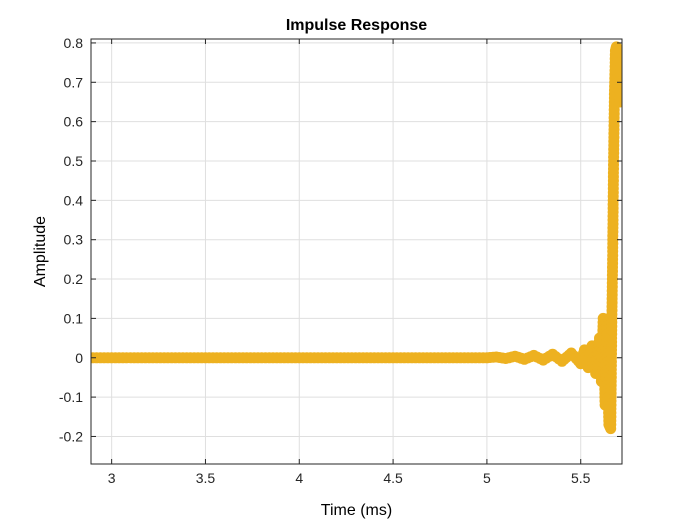  What do you see at coordinates (74, 161) in the screenshot?
I see `y-tick-label: 0.5` at bounding box center [74, 161].